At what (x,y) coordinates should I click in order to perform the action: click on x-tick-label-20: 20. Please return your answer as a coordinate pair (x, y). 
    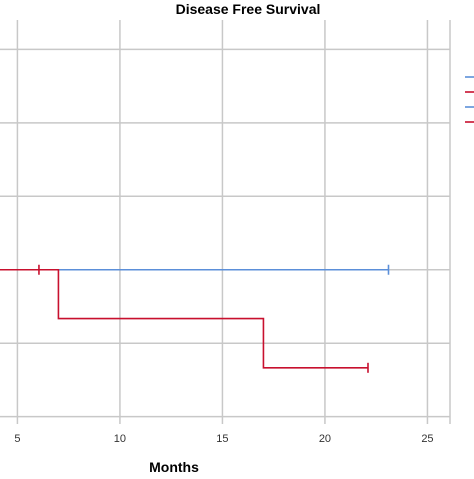
    Looking at the image, I should click on (325, 439).